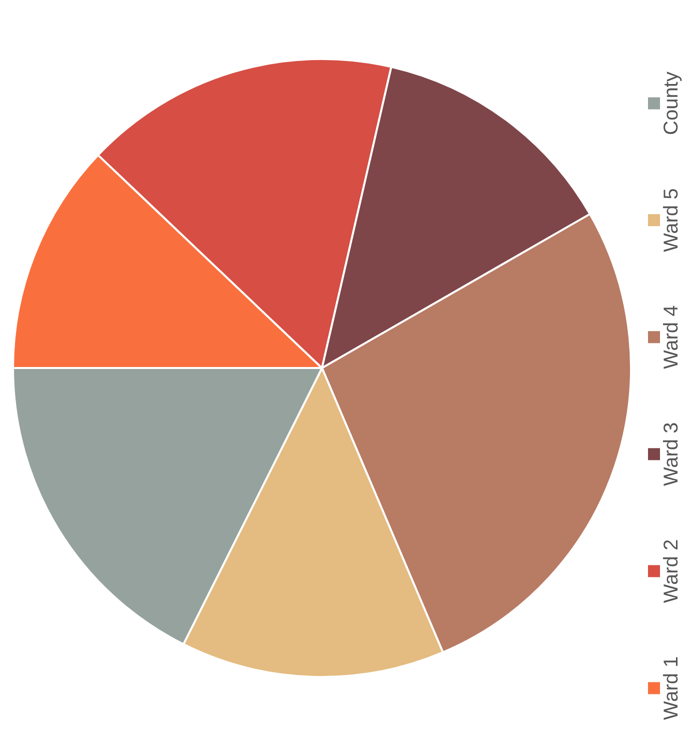 This screenshot has width=695, height=736. What do you see at coordinates (671, 571) in the screenshot?
I see `legend-label: Ward 2` at bounding box center [671, 571].